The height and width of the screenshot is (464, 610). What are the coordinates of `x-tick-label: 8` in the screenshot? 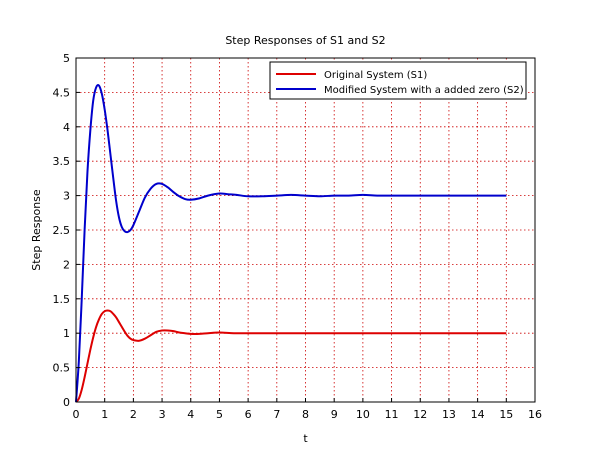 It's located at (305, 414).